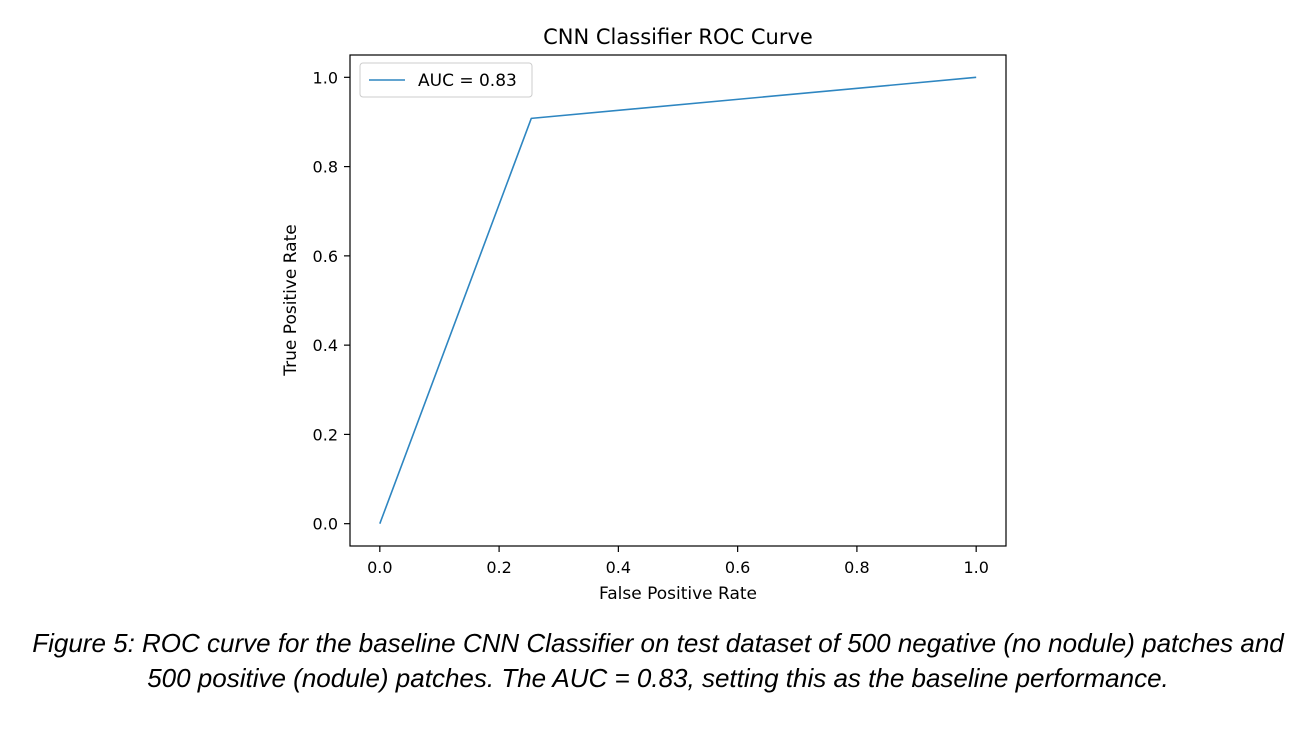  I want to click on x-tick-label: 0.8, so click(856, 567).